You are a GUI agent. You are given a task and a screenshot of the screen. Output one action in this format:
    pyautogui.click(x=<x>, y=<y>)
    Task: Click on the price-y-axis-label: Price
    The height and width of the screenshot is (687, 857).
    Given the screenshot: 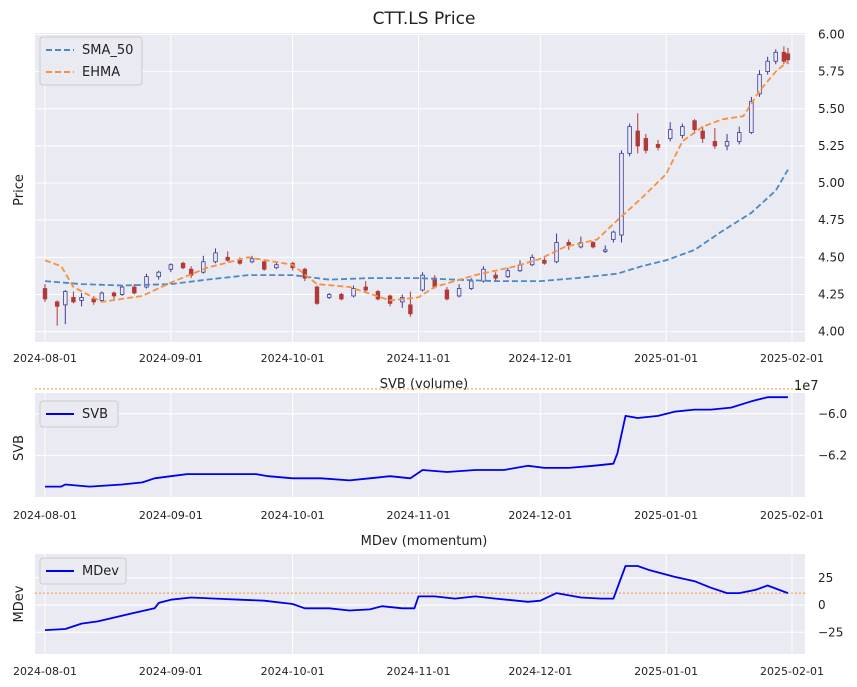 What is the action you would take?
    pyautogui.click(x=19, y=190)
    